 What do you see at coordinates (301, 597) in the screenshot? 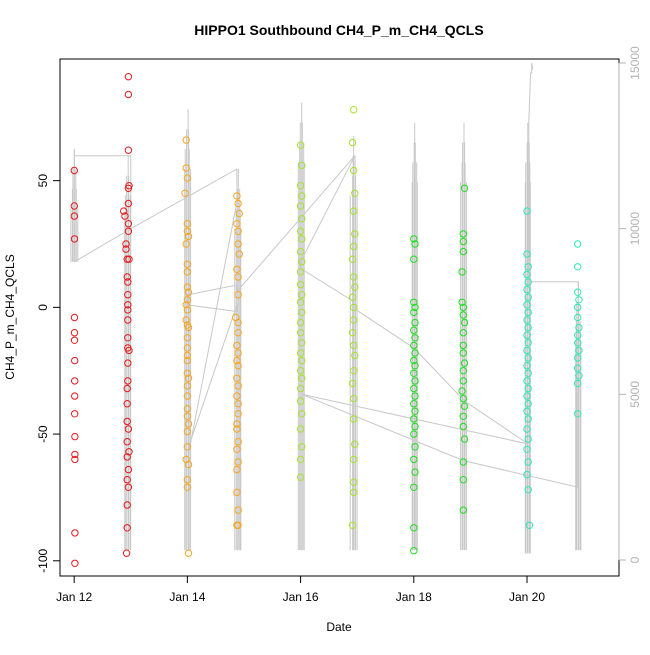
I see `x-tick-label: Jan 16` at bounding box center [301, 597].